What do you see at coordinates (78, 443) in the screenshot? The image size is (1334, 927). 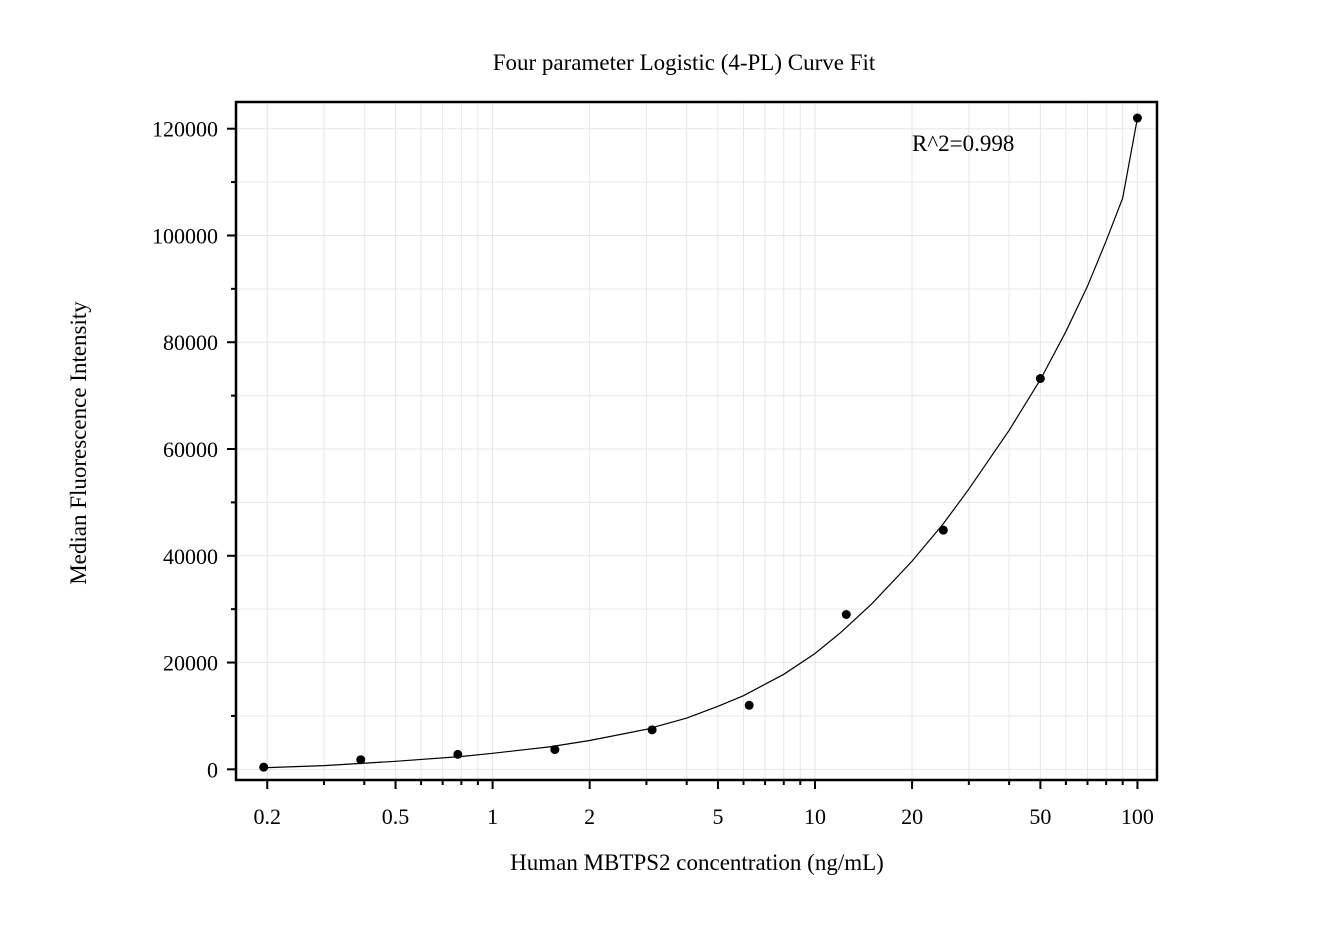 I see `y-axis-label: Median Fluorescence Intensity` at bounding box center [78, 443].